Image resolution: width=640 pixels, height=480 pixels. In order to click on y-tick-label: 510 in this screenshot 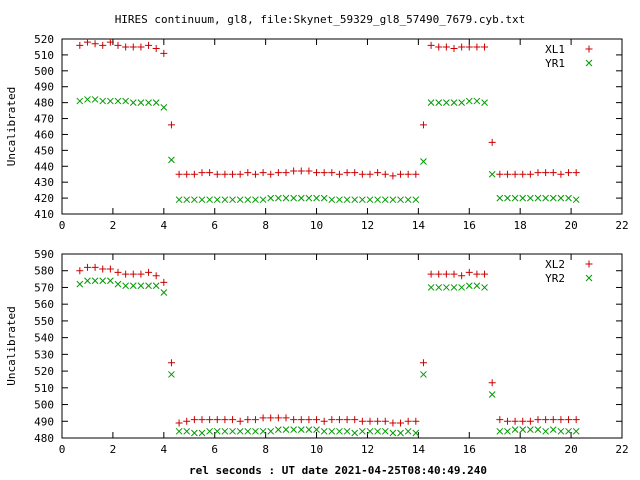, I will do `click(44, 55)`.